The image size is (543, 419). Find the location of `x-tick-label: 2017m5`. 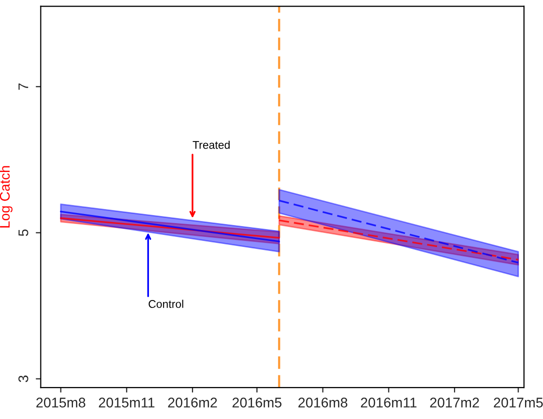

x-tick-label: 2017m5 is located at coordinates (518, 403).